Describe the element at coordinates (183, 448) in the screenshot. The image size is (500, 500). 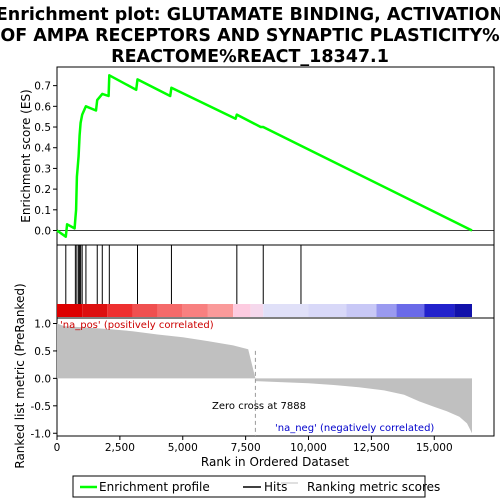
I see `rank-x-tick-label: 5,000` at that location.